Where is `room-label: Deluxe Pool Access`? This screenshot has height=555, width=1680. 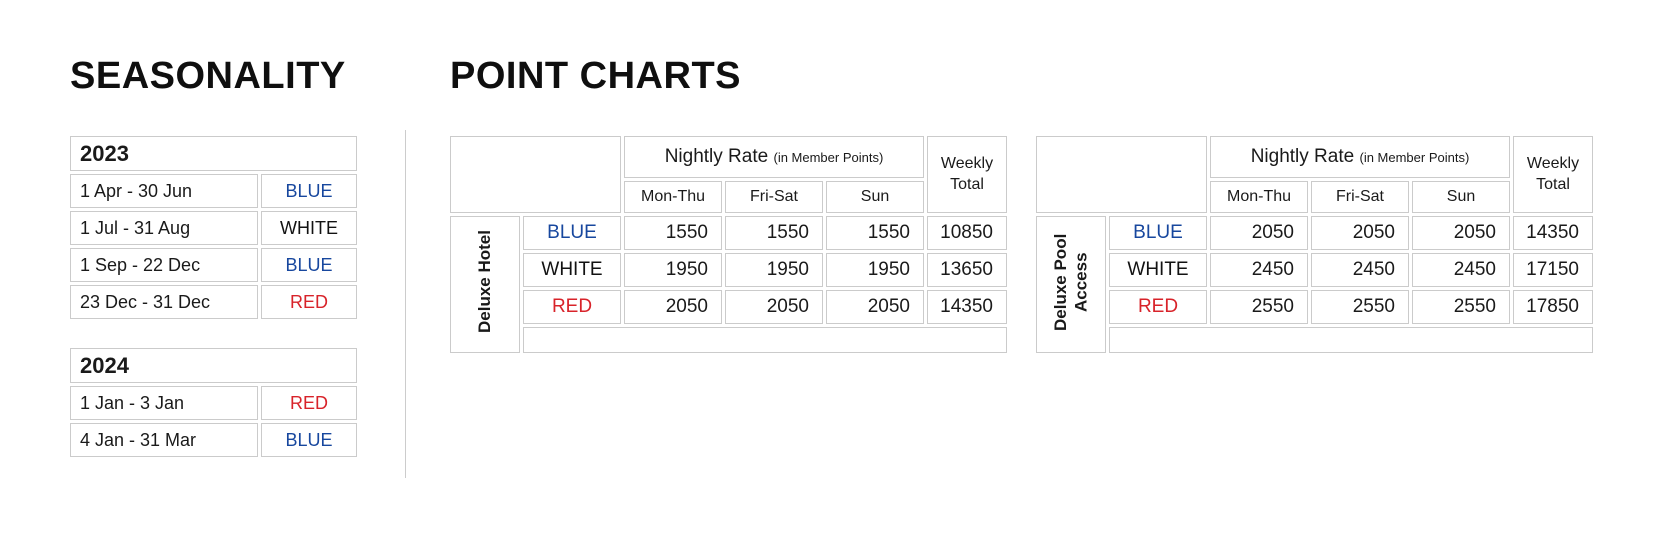 room-label: Deluxe Pool Access is located at coordinates (1070, 282).